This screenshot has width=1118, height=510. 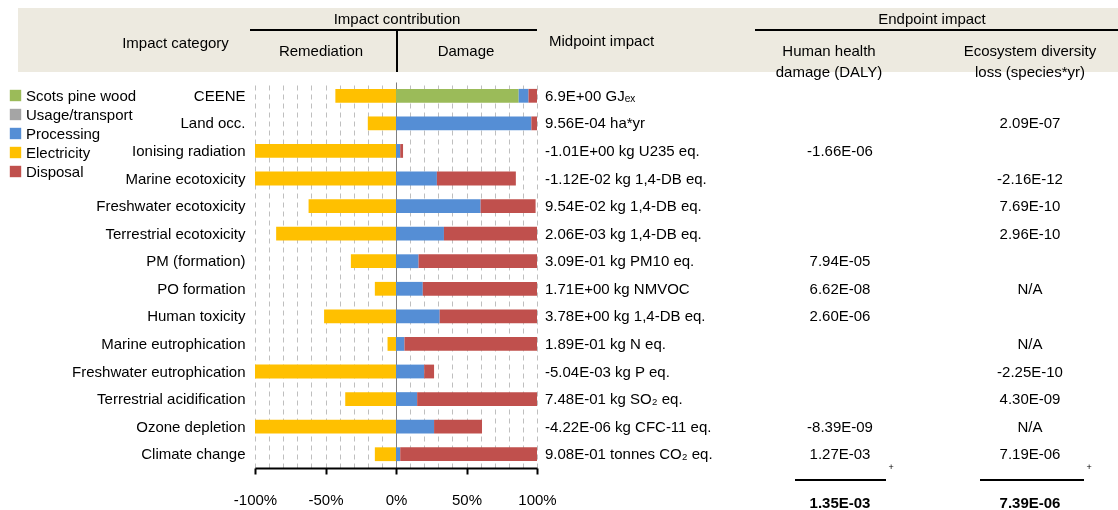 What do you see at coordinates (255, 499) in the screenshot?
I see `x-tick-label: -100%` at bounding box center [255, 499].